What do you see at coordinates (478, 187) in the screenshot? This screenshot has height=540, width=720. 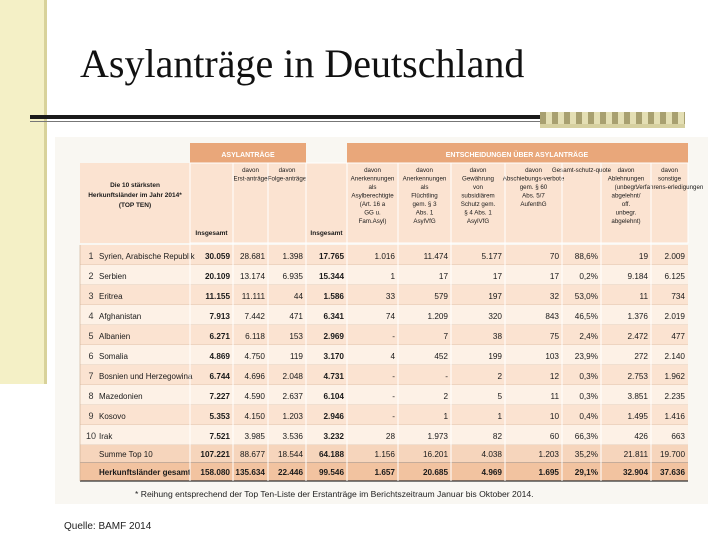 I see `column-header-text: von` at bounding box center [478, 187].